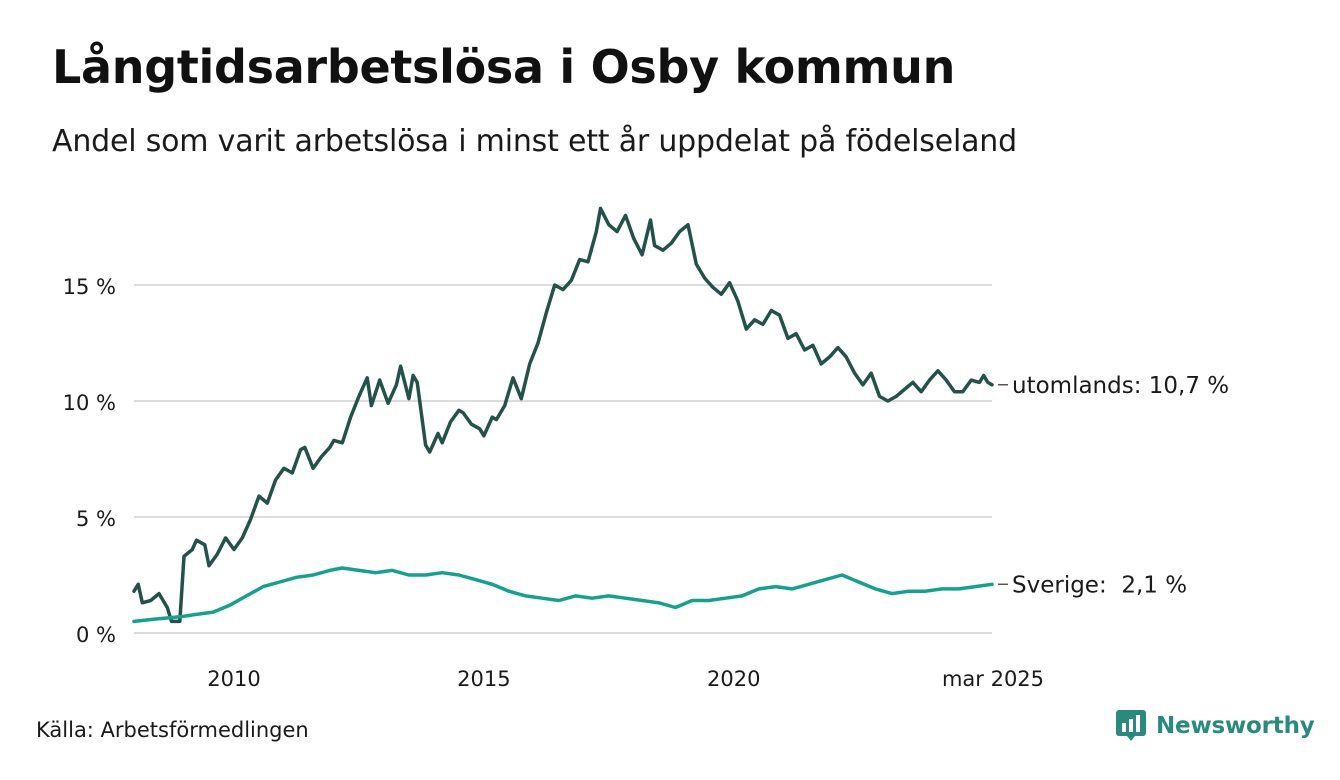  What do you see at coordinates (993, 679) in the screenshot?
I see `x-tick-label: mar 2025` at bounding box center [993, 679].